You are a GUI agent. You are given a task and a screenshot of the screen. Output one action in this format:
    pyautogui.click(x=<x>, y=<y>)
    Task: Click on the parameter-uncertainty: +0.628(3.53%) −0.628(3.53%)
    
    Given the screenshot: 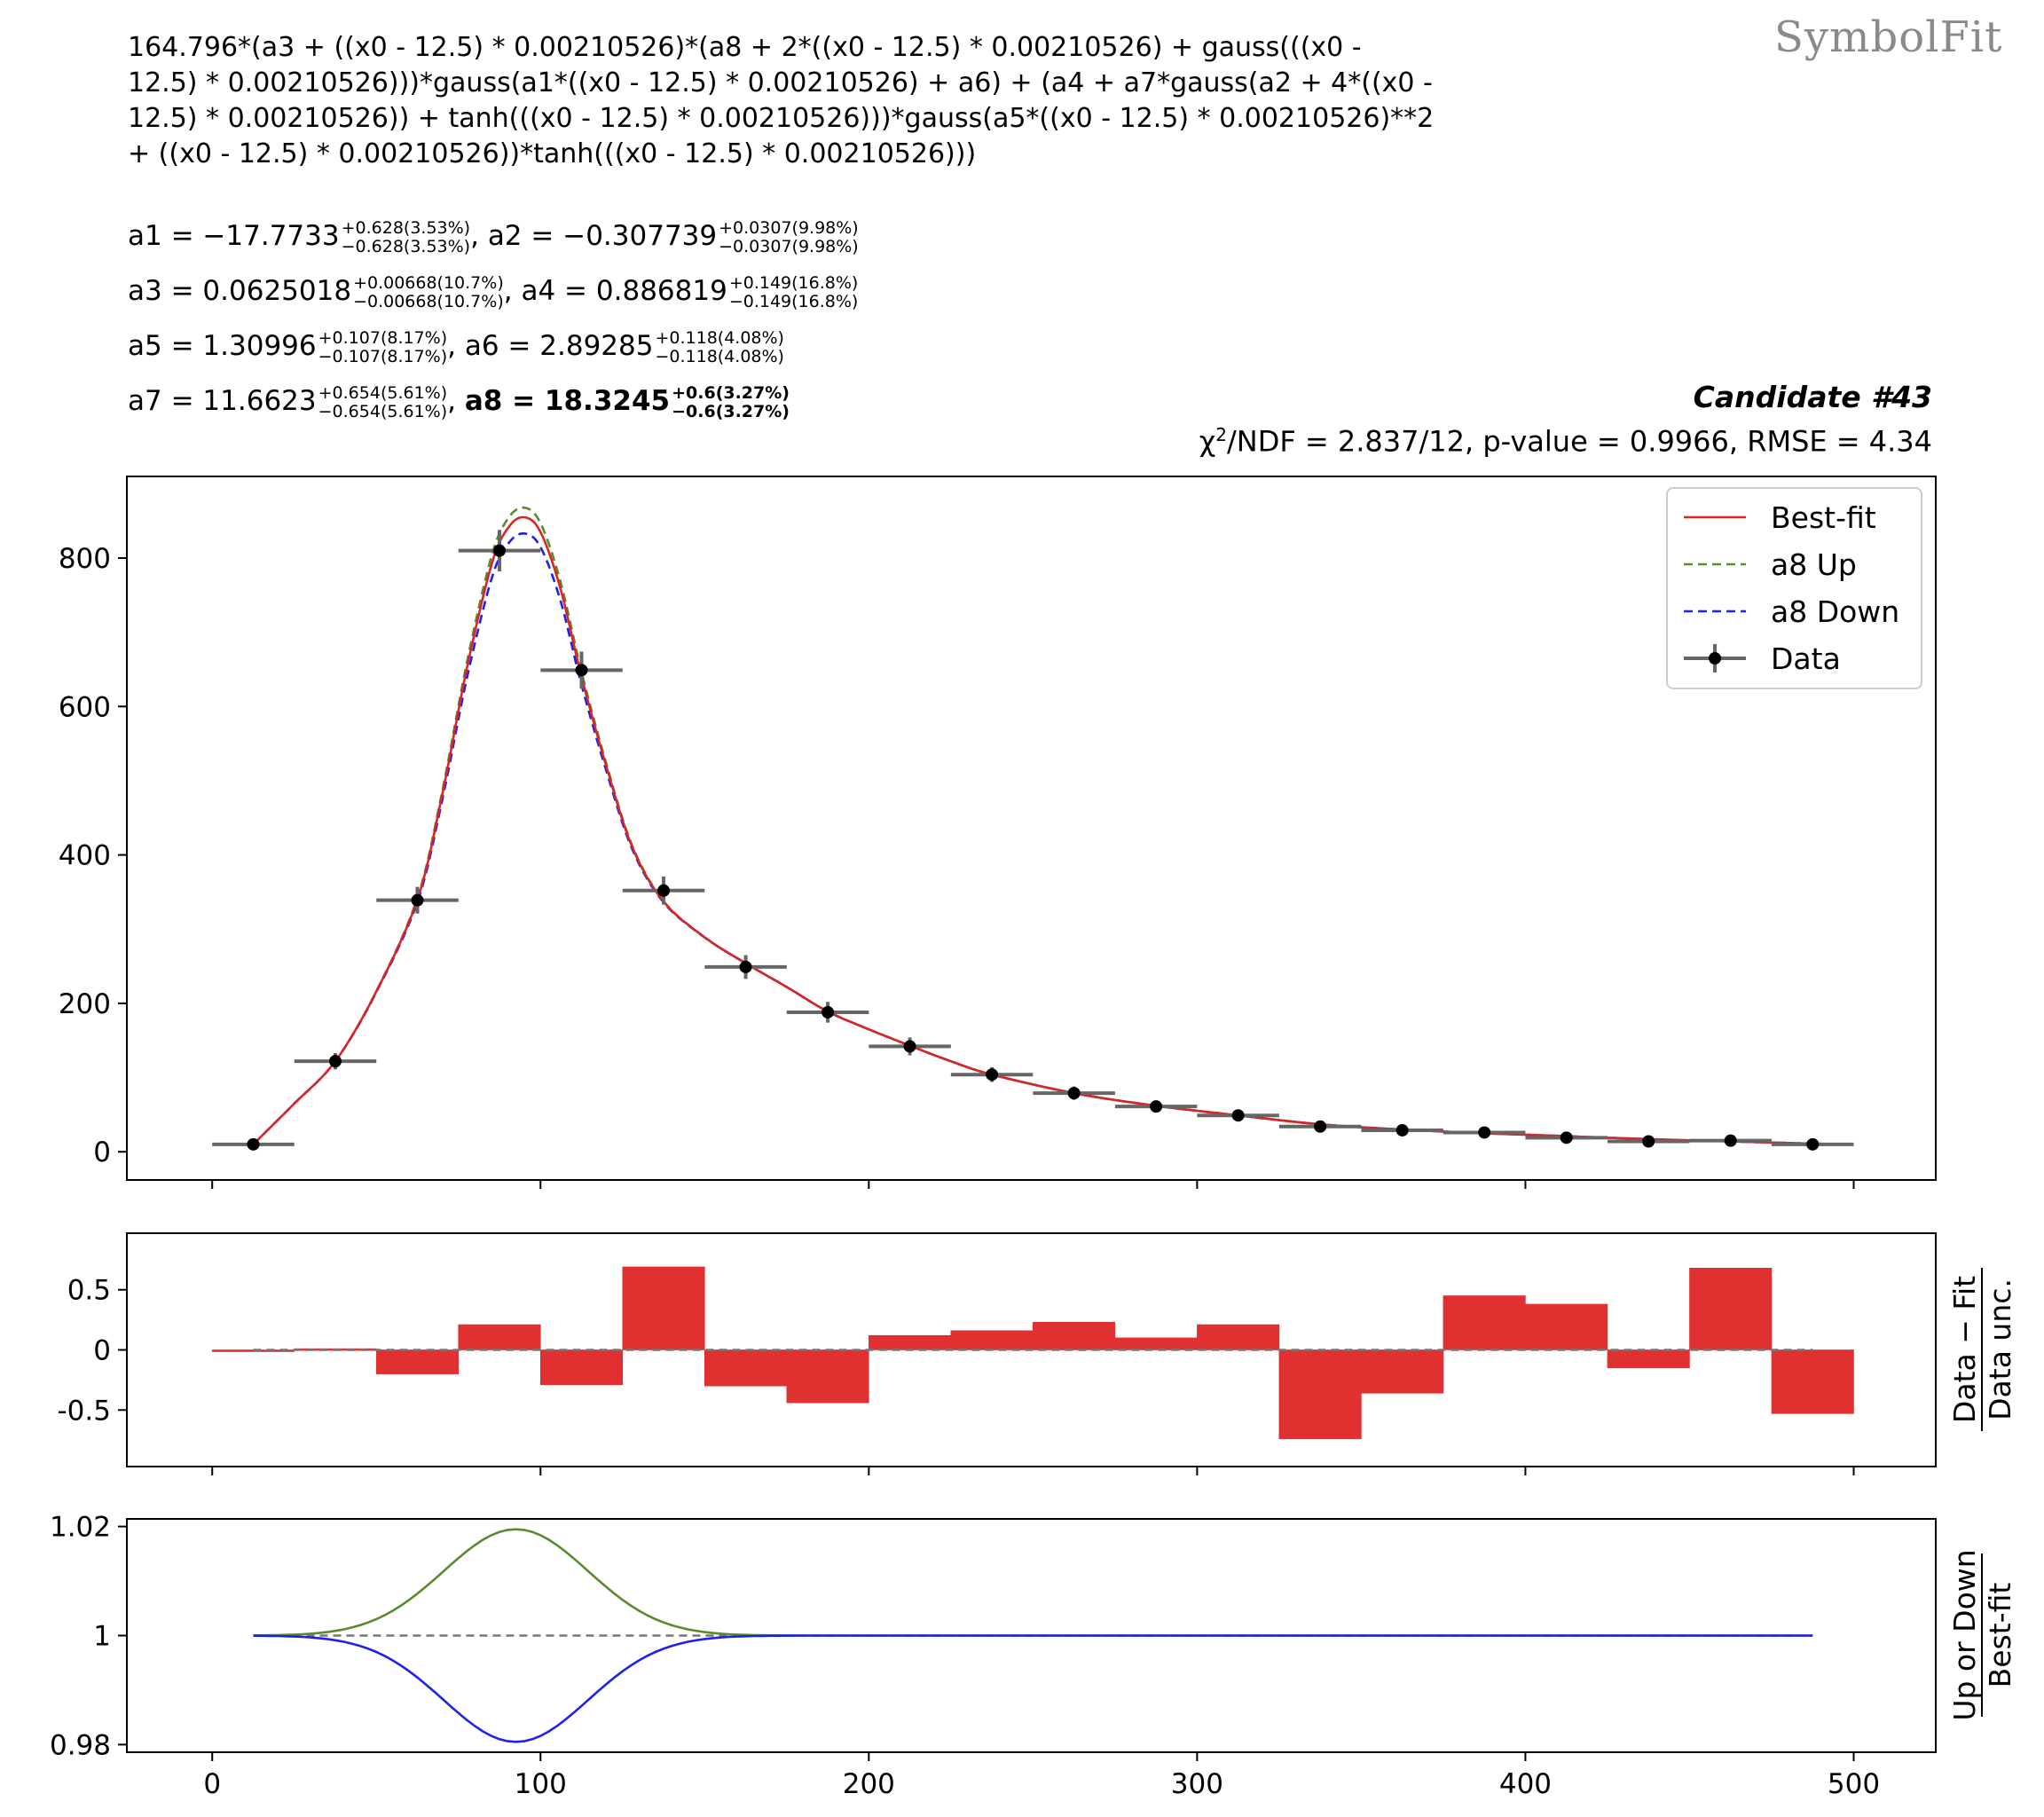 What is the action you would take?
    pyautogui.click(x=406, y=237)
    